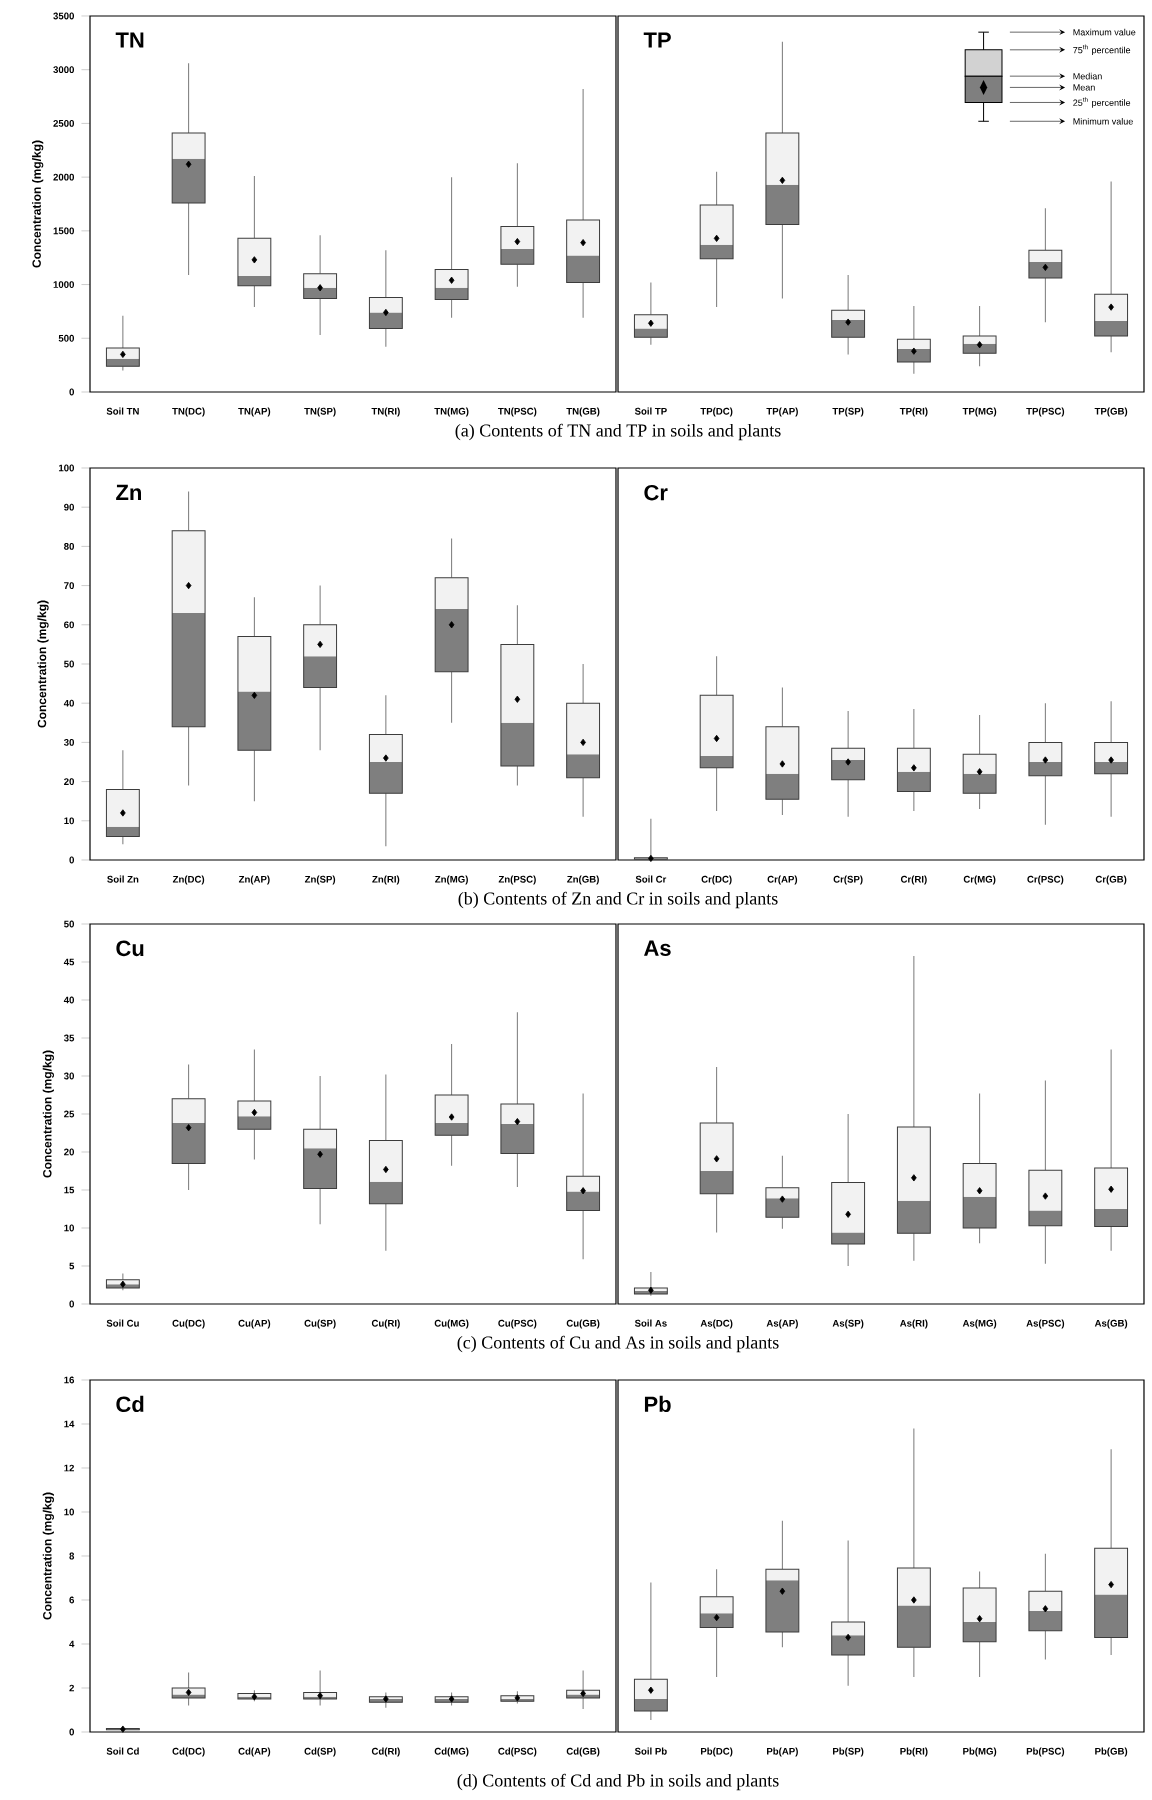 The height and width of the screenshot is (1800, 1152). Describe the element at coordinates (618, 1782) in the screenshot. I see `text: (d) Contents of Cd and Pb in soils and plants` at that location.